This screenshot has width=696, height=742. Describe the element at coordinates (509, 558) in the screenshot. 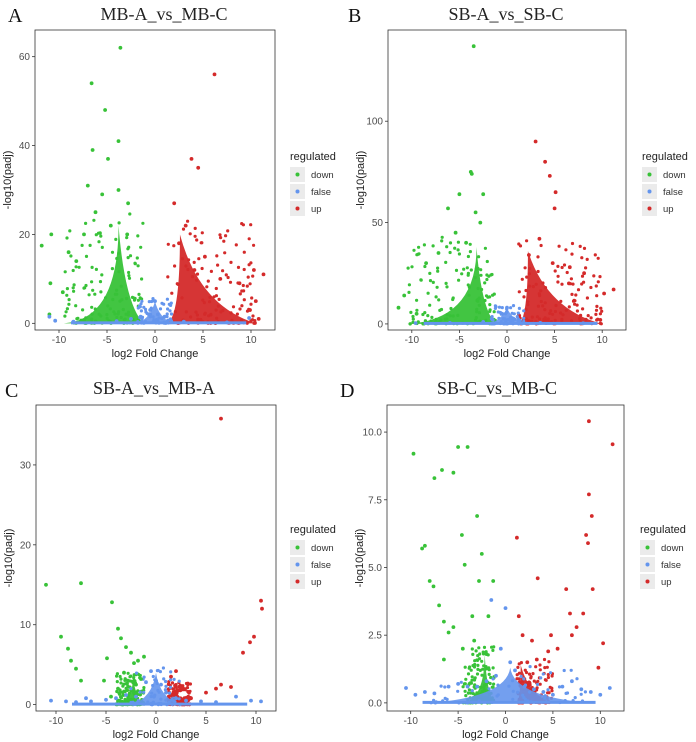

I see `panel-d-points` at that location.